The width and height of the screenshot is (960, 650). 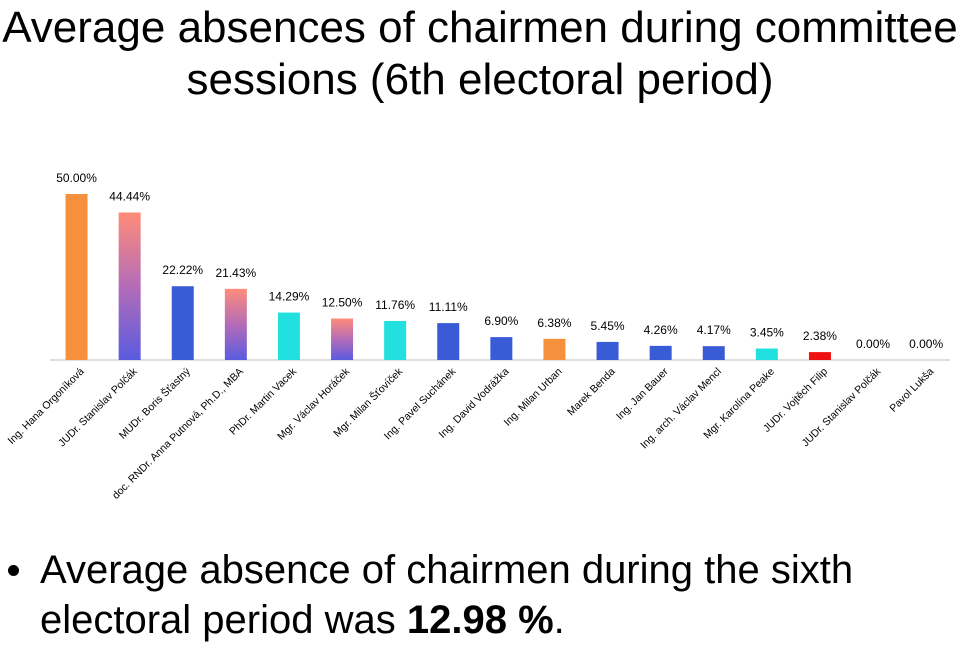 What do you see at coordinates (480, 620) in the screenshot?
I see `summary-value: 12.98 %` at bounding box center [480, 620].